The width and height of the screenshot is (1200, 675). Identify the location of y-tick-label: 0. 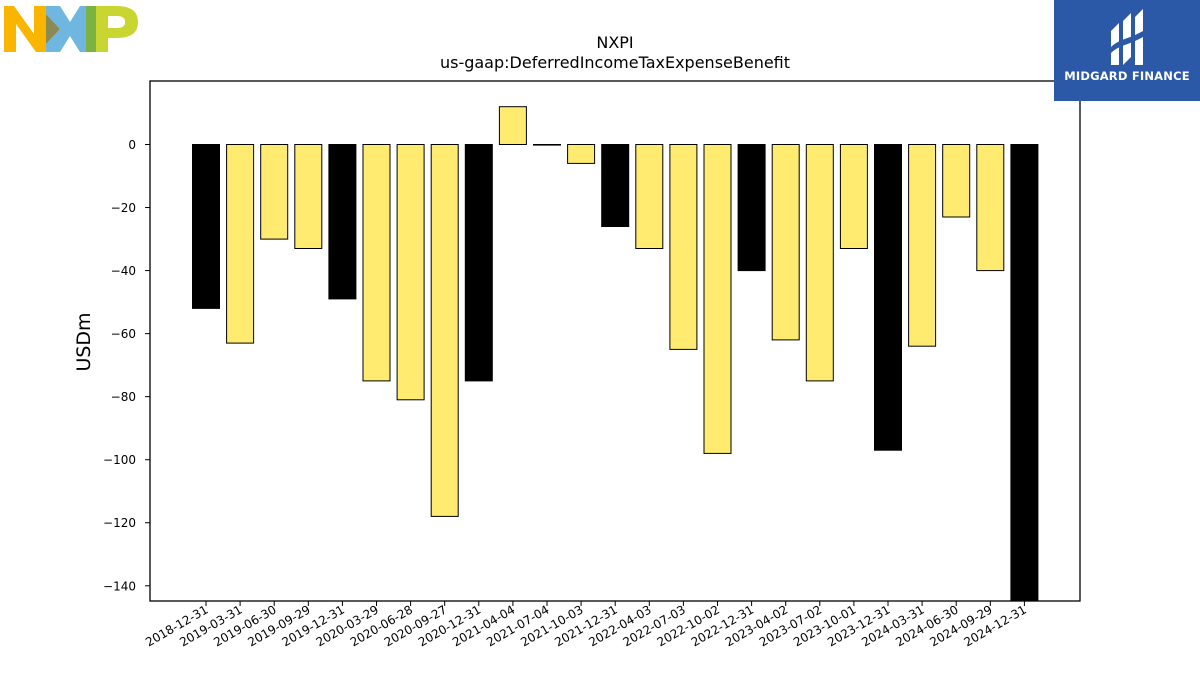
(132, 145).